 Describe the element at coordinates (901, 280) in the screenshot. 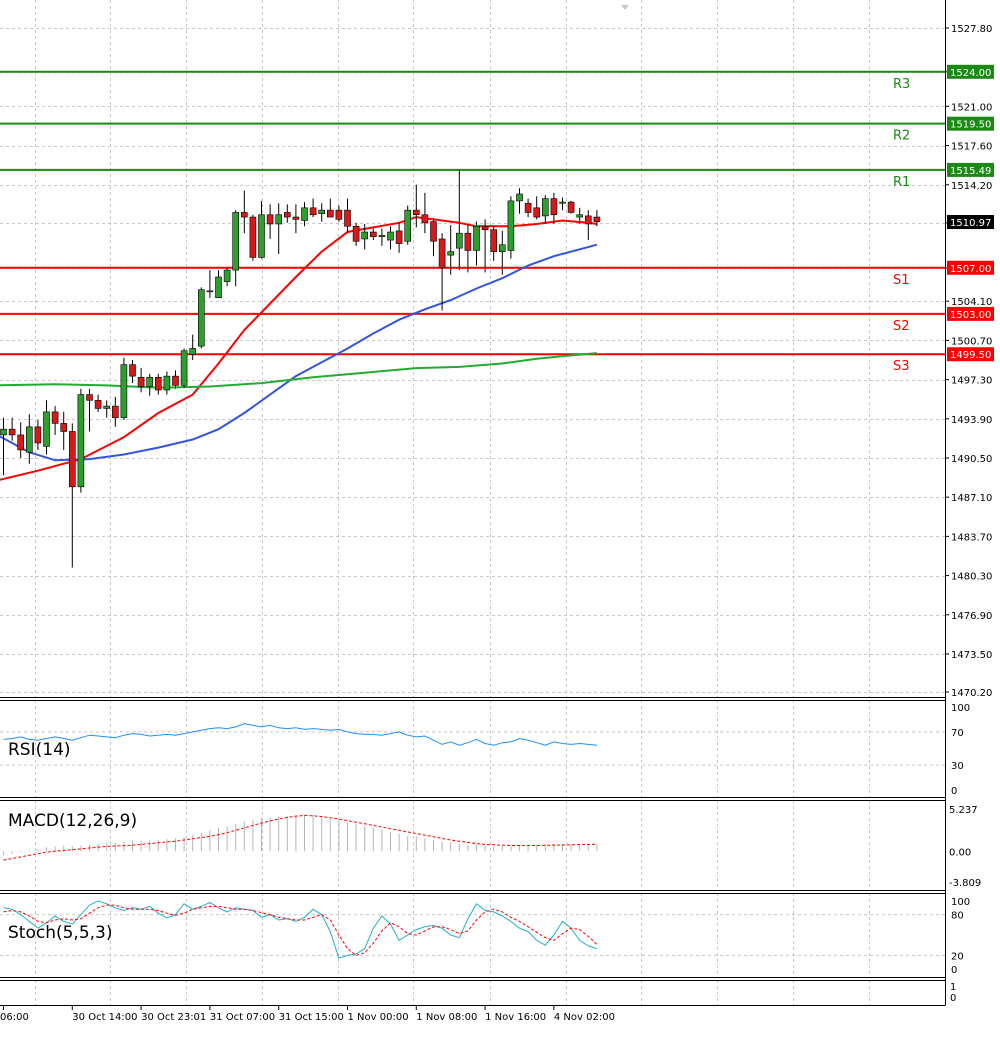

I see `level-name-s1: S1` at that location.